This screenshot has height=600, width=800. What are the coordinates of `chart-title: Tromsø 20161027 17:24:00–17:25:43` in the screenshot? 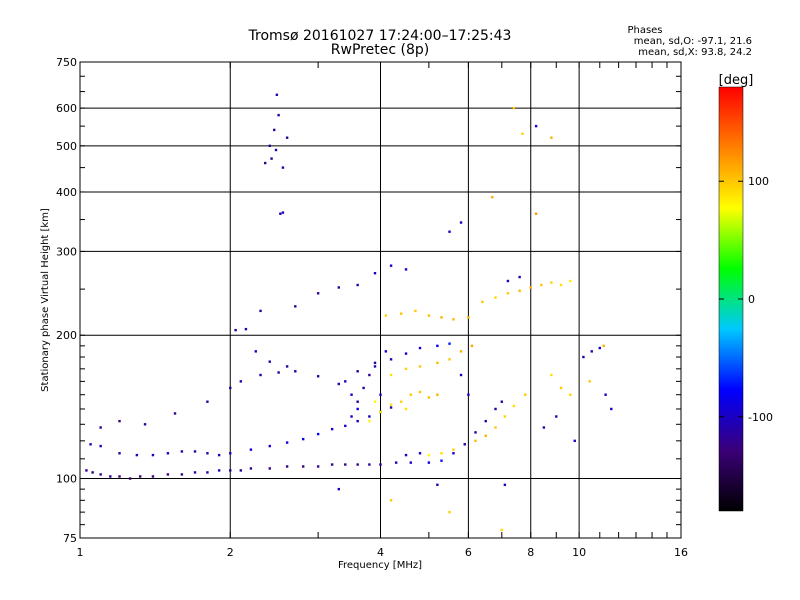 It's located at (380, 36).